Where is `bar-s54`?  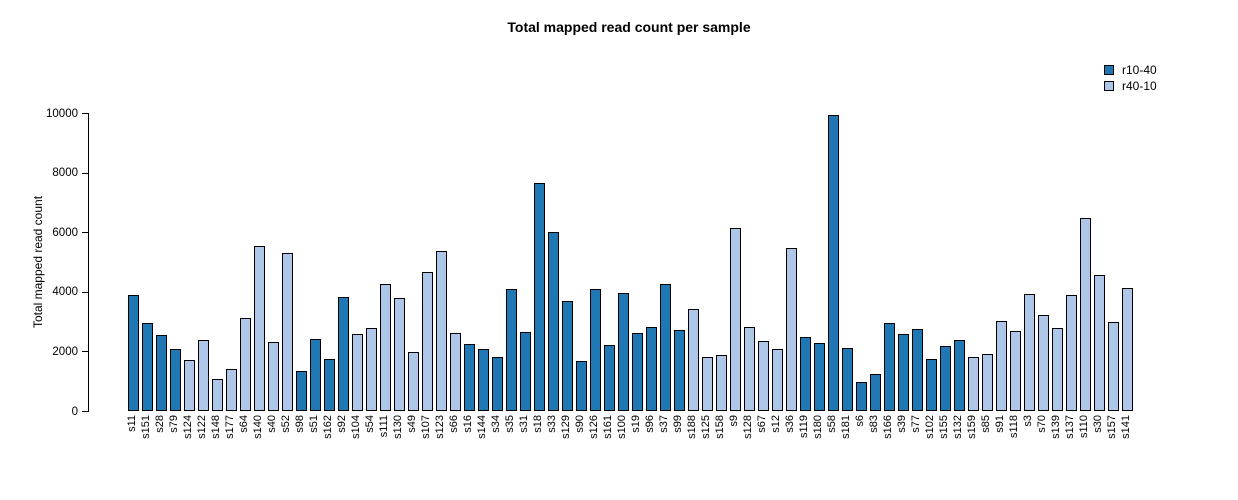
bar-s54 is located at coordinates (371, 369).